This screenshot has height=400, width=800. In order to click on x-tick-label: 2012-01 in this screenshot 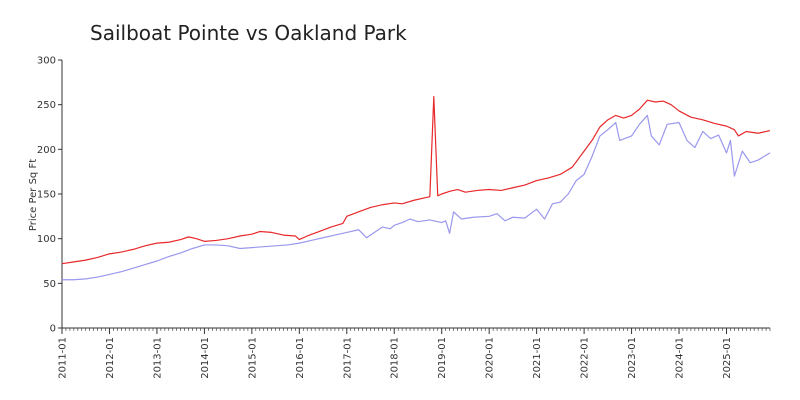, I will do `click(110, 358)`.